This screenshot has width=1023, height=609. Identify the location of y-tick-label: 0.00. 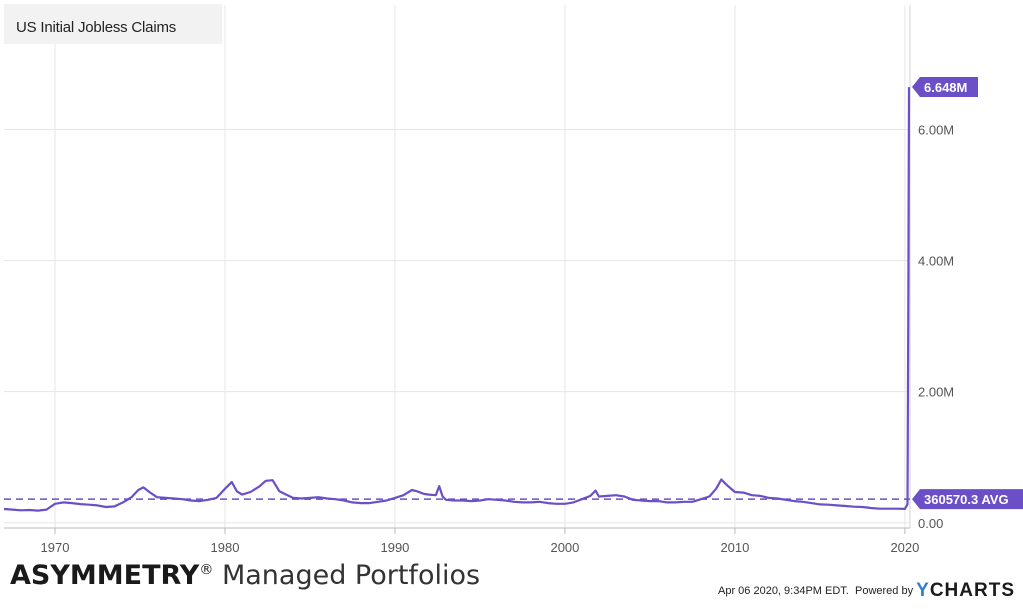
(930, 523).